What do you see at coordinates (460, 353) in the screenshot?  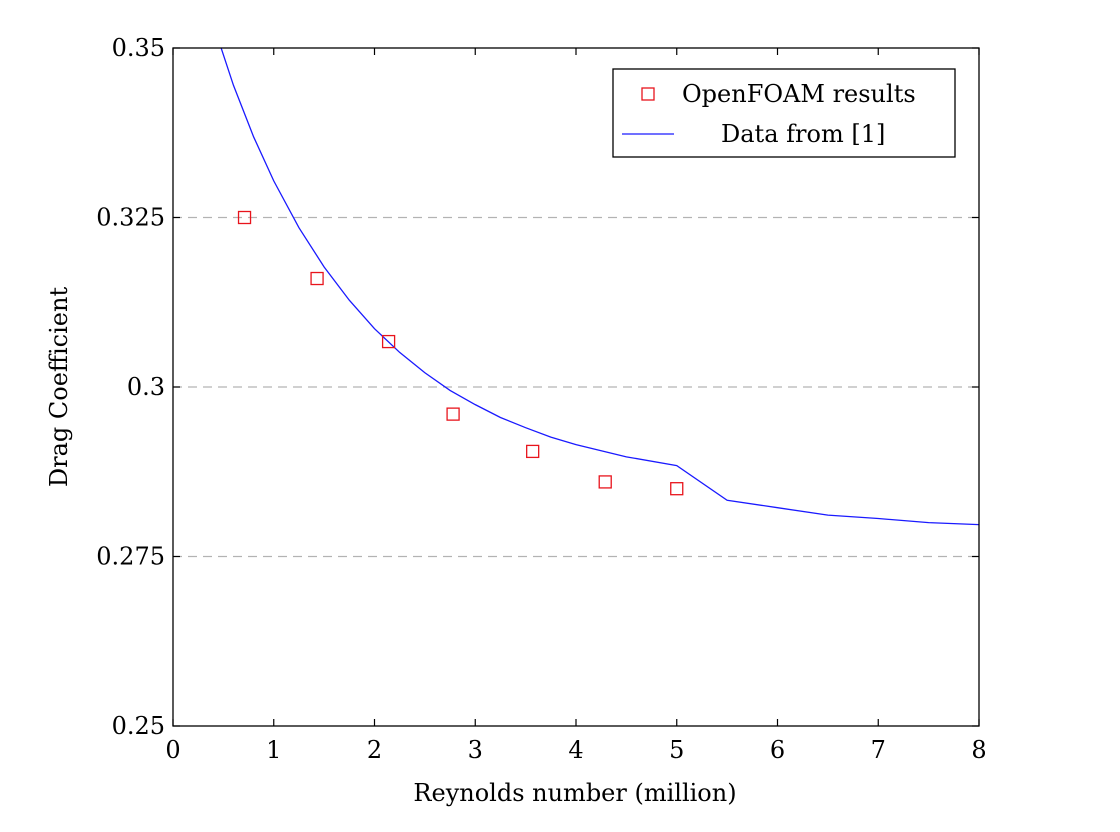 I see `marker-layer` at bounding box center [460, 353].